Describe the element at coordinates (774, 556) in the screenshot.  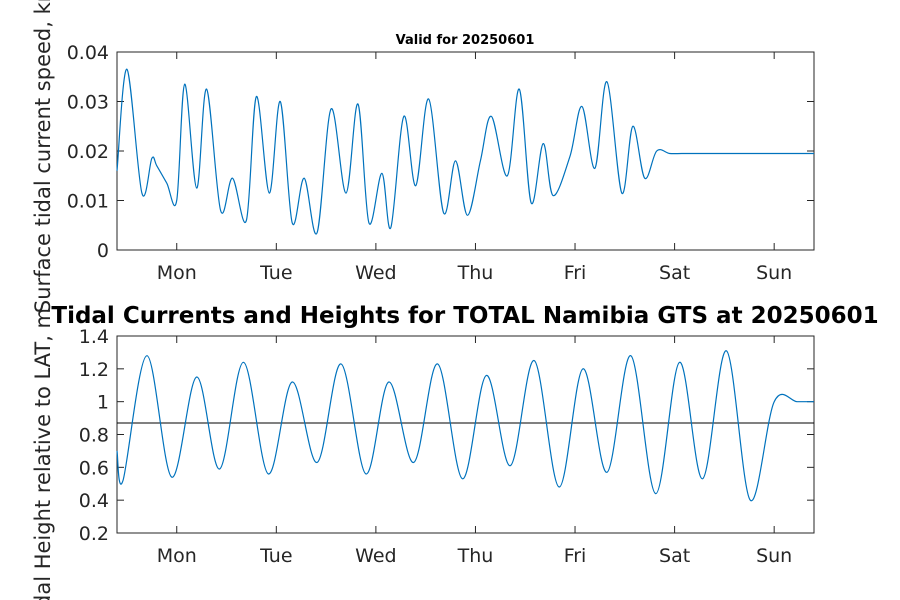
I see `tidal-height-x-tick-label: Sun` at that location.